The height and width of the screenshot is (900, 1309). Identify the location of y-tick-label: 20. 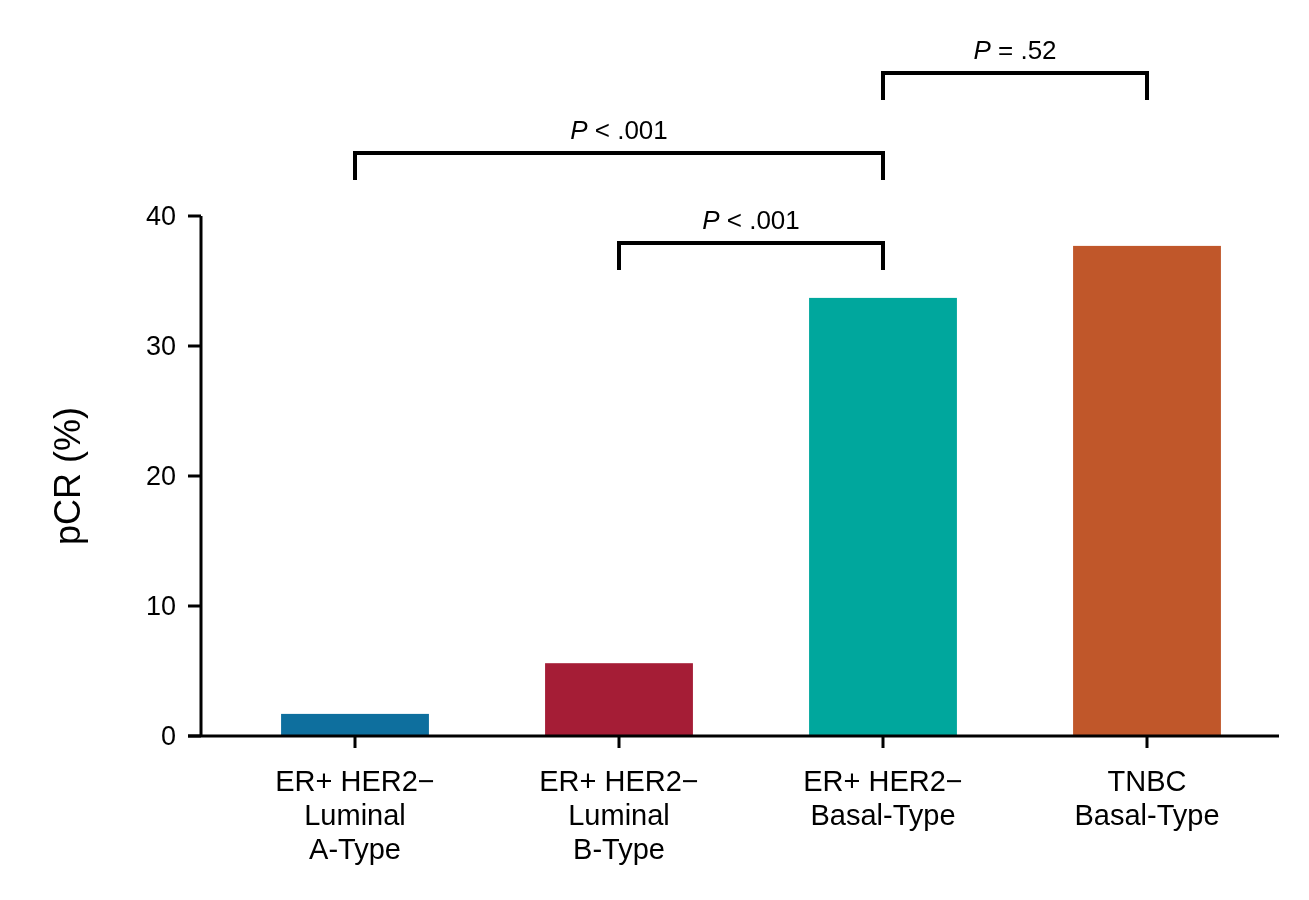
(160, 476).